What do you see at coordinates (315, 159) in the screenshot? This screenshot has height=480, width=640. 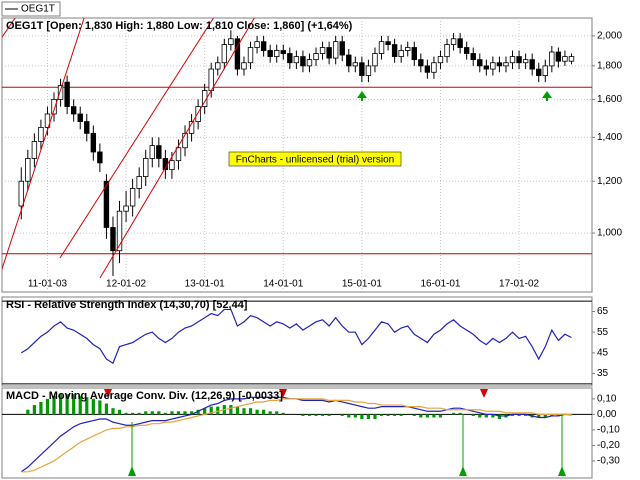 I see `watermark-box` at bounding box center [315, 159].